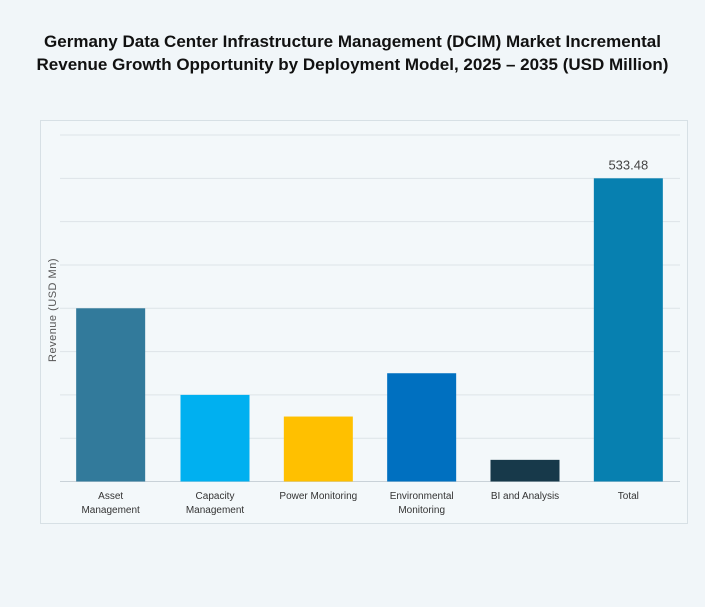 Image resolution: width=705 pixels, height=607 pixels. Describe the element at coordinates (525, 496) in the screenshot. I see `x-tick-label: BI and Analysis` at that location.